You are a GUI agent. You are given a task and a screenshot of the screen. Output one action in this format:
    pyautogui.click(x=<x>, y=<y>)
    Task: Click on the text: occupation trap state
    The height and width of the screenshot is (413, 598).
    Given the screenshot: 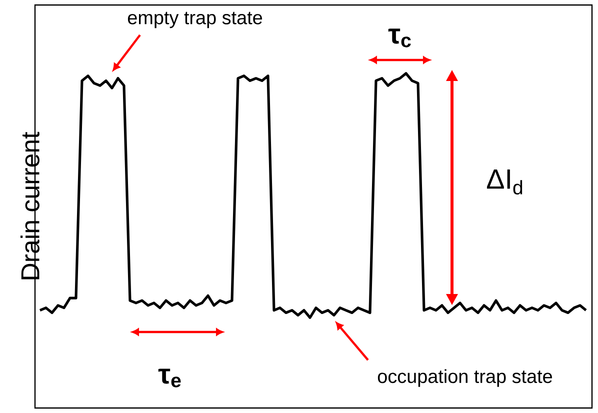 What is the action you would take?
    pyautogui.click(x=465, y=378)
    